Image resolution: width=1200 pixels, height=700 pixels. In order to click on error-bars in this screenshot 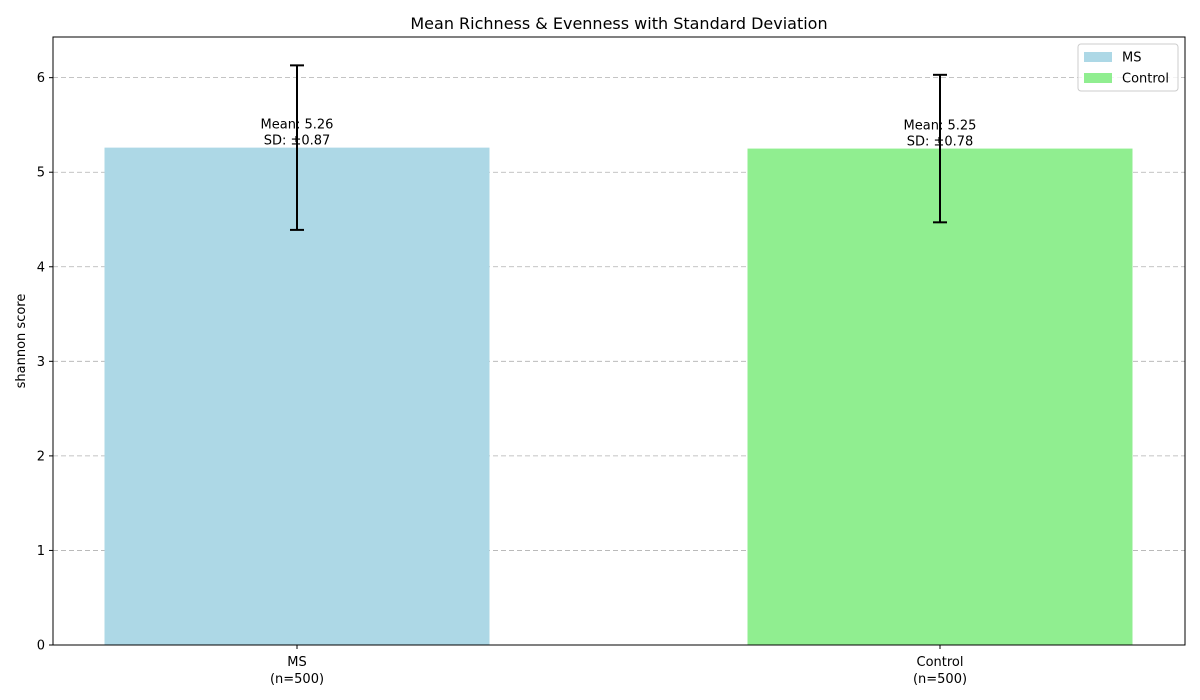, I will do `click(618, 147)`.